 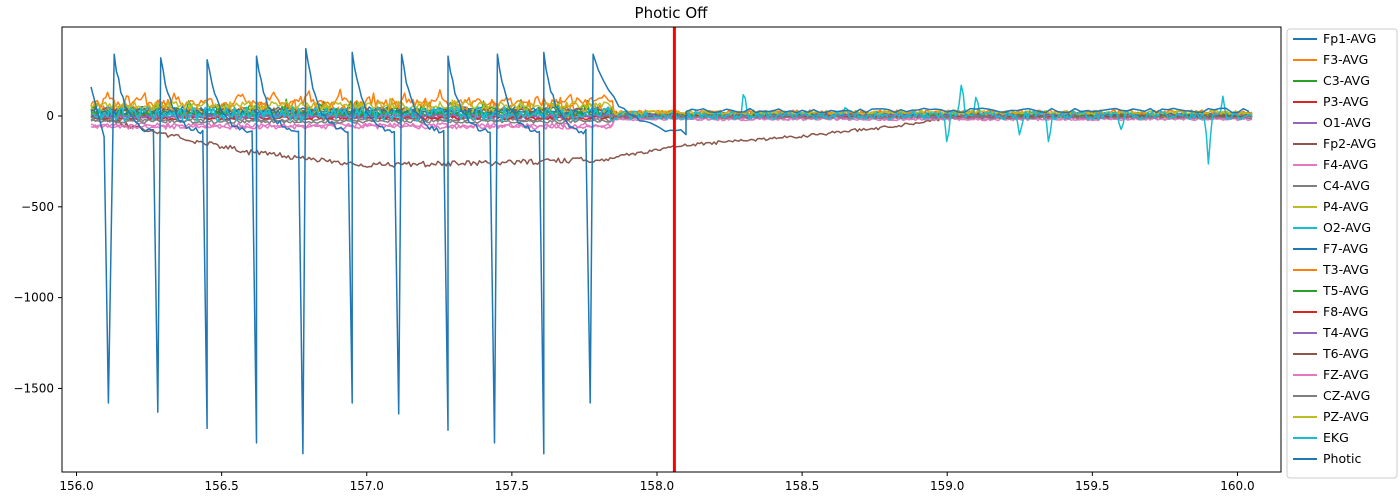 I want to click on legend-label: Photic, so click(x=1342, y=458).